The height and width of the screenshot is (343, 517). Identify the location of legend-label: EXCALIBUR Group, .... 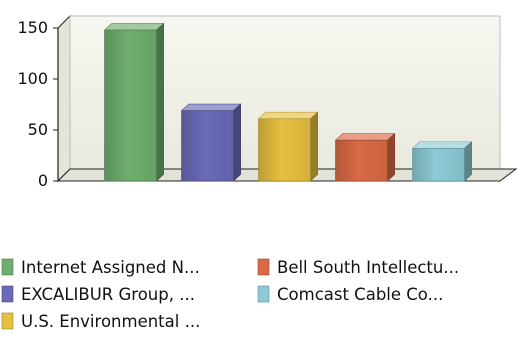
(108, 294).